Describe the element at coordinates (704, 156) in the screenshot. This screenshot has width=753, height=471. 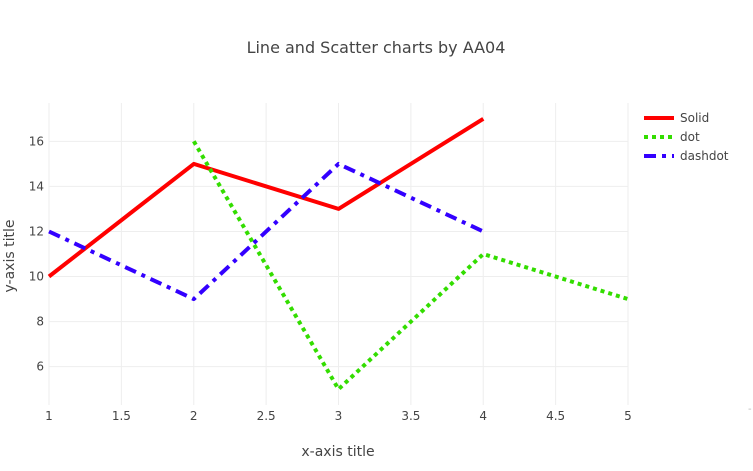
I see `legend-label-dashdot: dashdot` at that location.